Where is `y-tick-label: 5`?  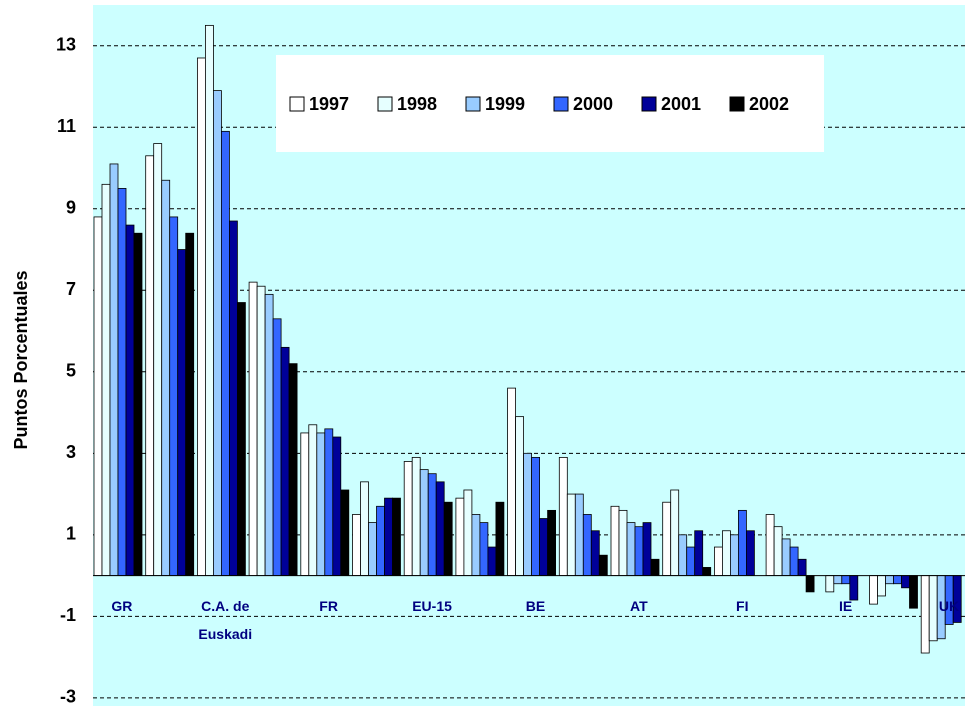
y-tick-label: 5 is located at coordinates (71, 371).